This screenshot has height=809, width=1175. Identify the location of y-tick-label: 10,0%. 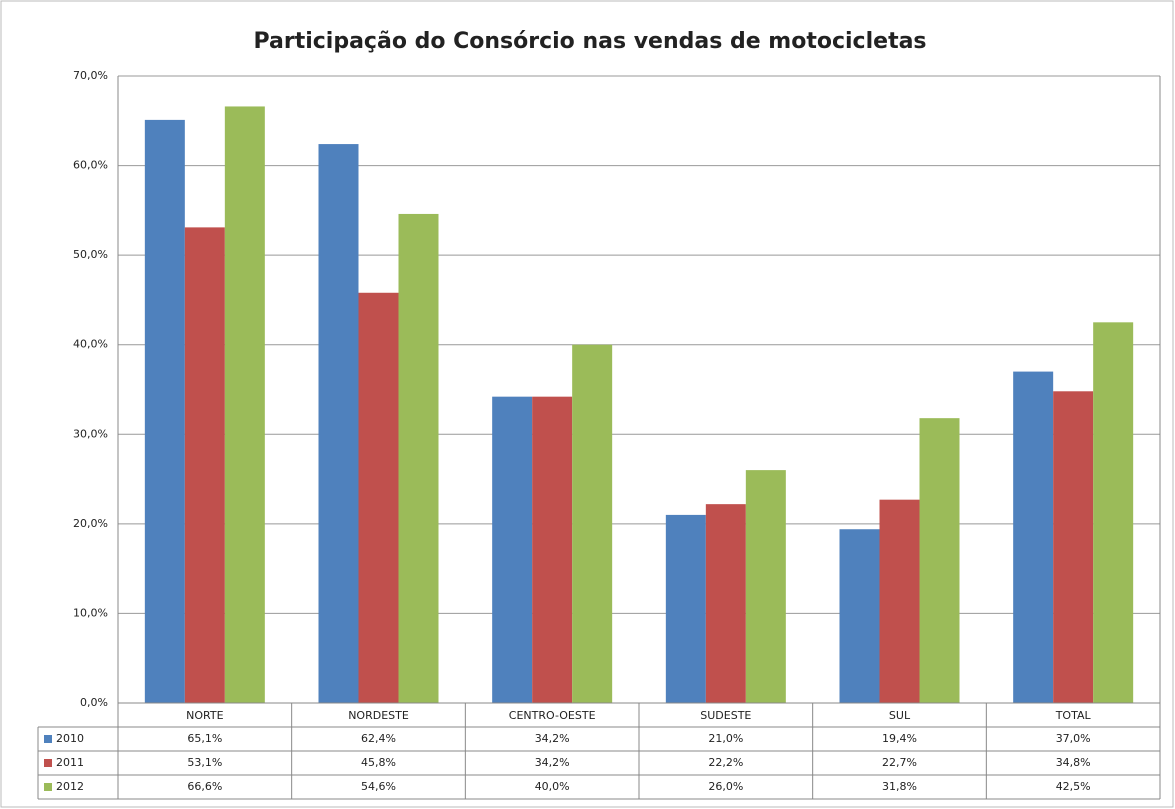
(90, 612).